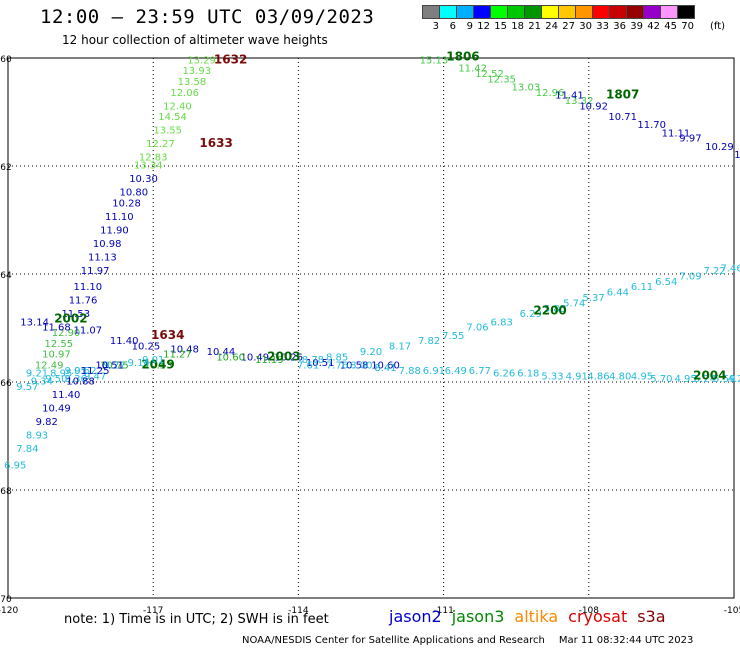 The height and width of the screenshot is (650, 740). Describe the element at coordinates (76, 371) in the screenshot. I see `wave-height-label: 9.05` at that location.